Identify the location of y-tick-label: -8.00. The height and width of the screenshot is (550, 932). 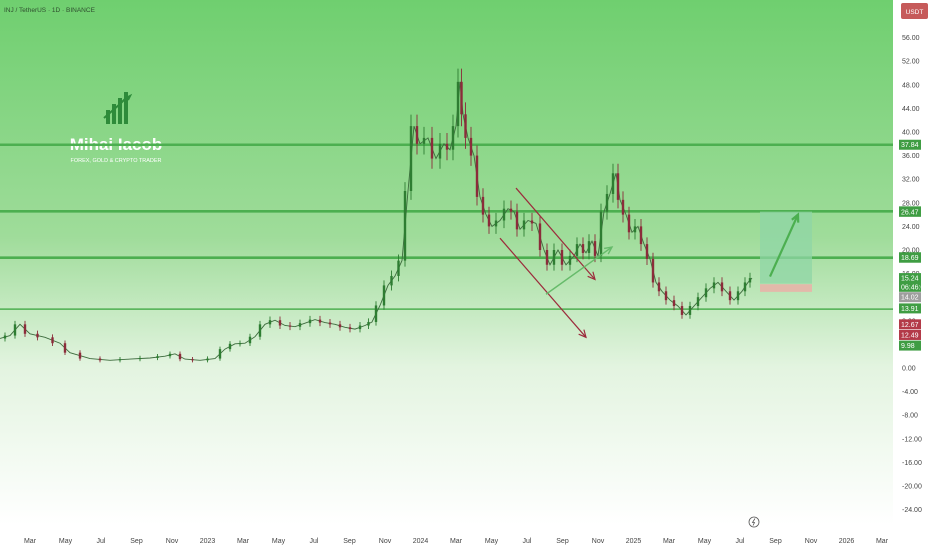
(910, 416).